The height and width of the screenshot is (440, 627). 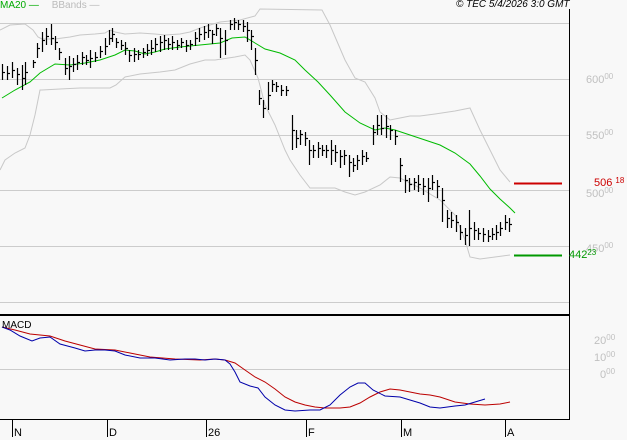 What do you see at coordinates (50, 5) in the screenshot?
I see `chart-legend: MA20 — BBands —` at bounding box center [50, 5].